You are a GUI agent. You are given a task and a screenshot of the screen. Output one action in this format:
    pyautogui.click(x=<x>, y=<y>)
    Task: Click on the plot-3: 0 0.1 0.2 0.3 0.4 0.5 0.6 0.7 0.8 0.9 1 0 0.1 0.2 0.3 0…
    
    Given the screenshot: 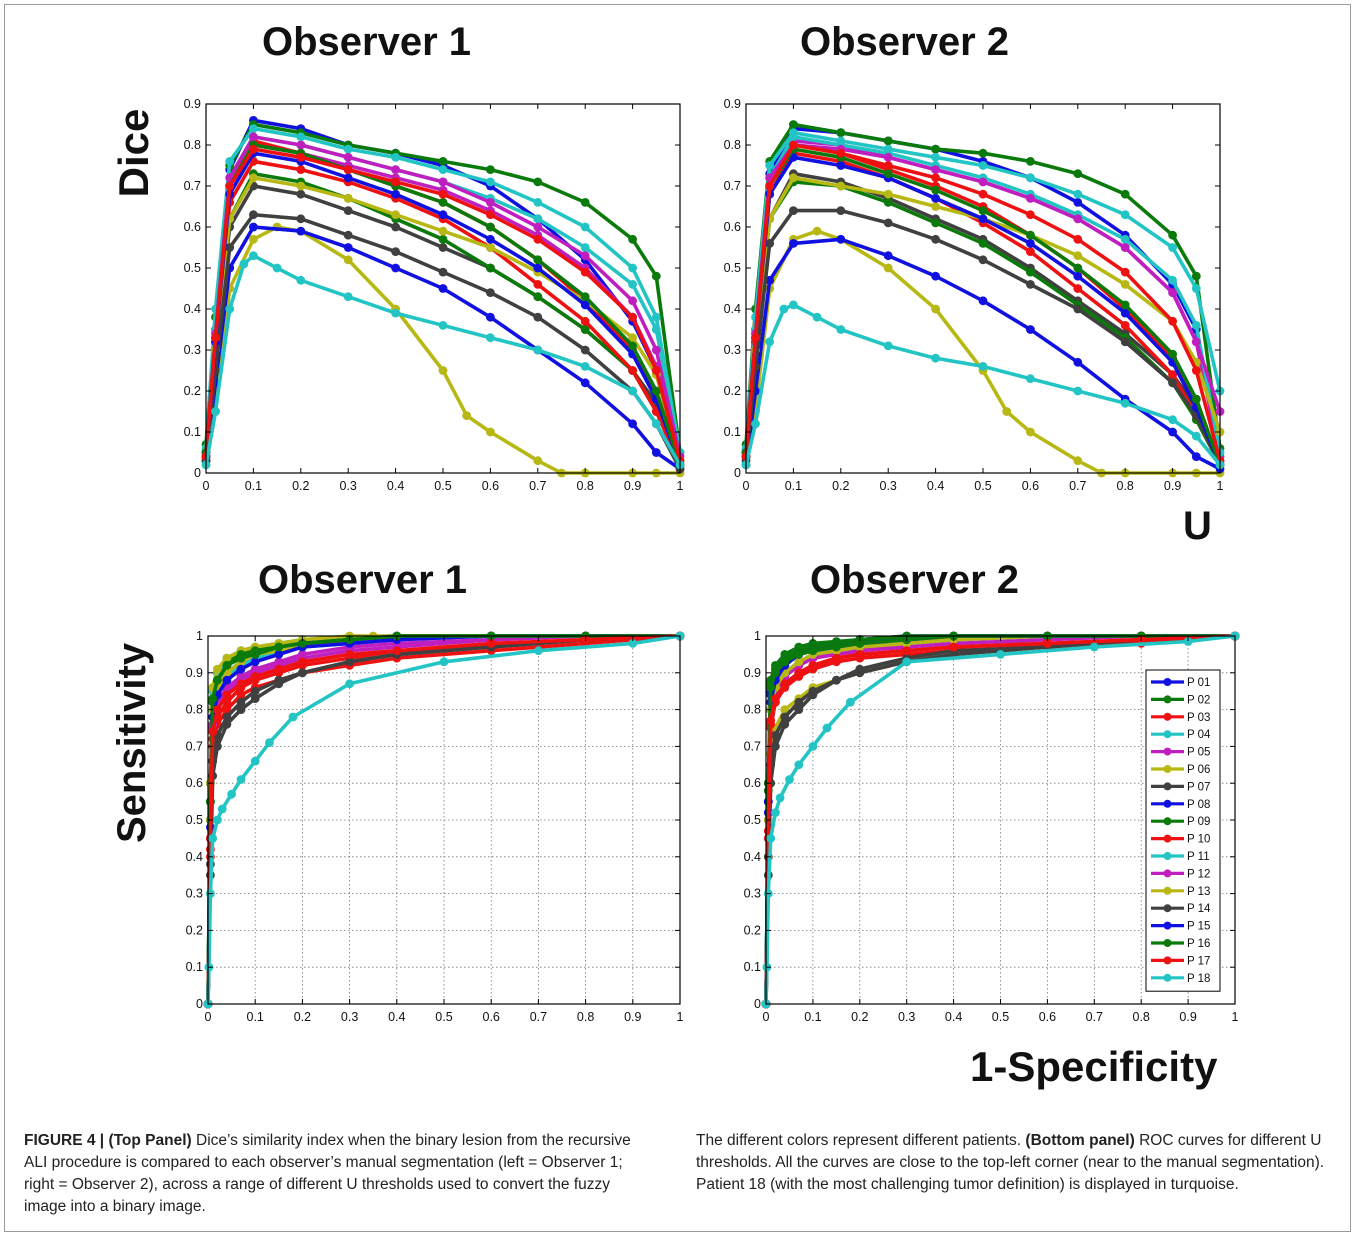 What is the action you would take?
    pyautogui.click(x=435, y=826)
    